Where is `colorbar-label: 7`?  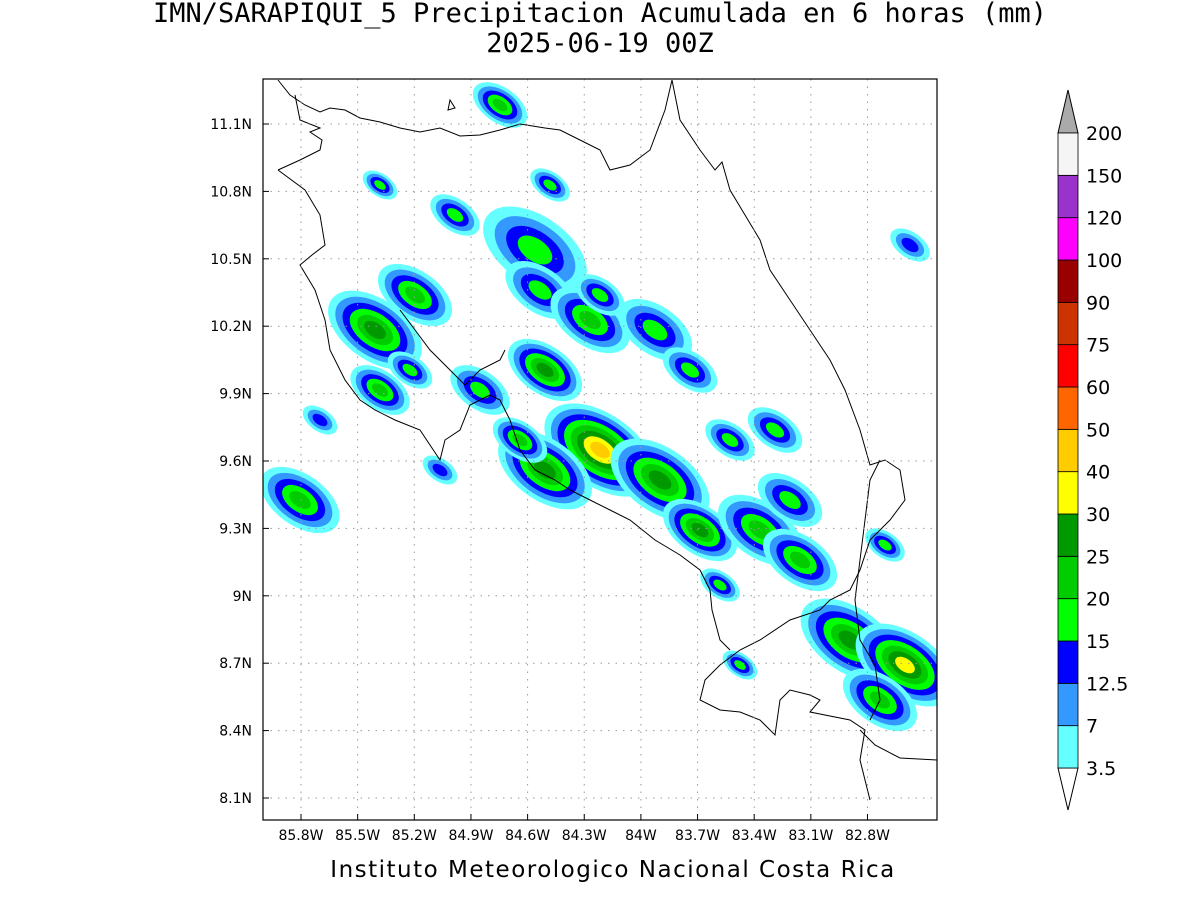 colorbar-label: 7 is located at coordinates (1092, 727).